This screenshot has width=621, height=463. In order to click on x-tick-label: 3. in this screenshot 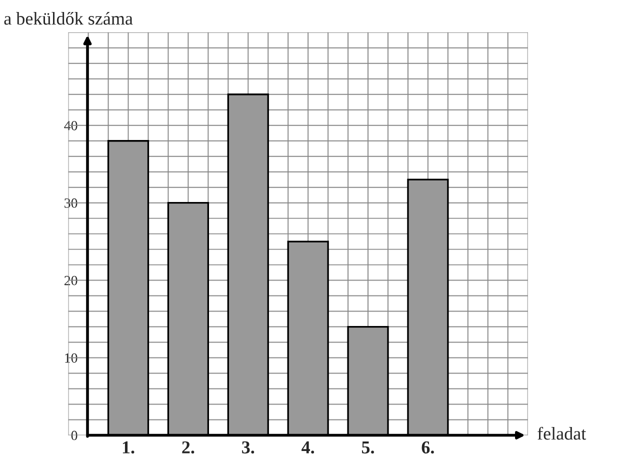, I will do `click(248, 447)`.